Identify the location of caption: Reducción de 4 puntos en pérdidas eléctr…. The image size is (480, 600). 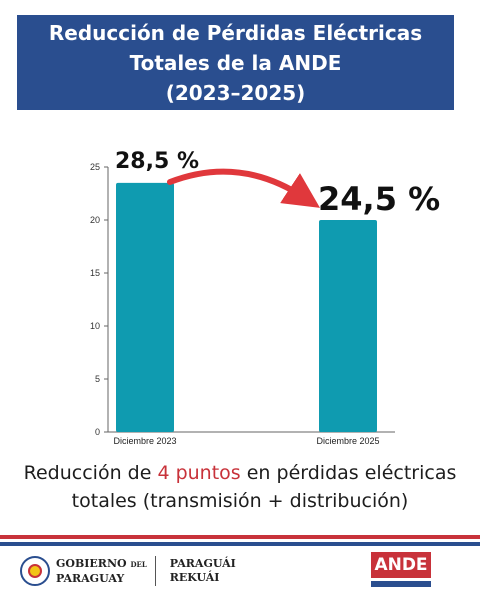
(240, 487).